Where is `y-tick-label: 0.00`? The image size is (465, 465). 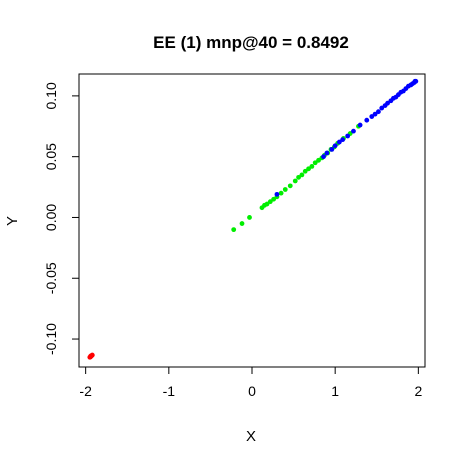 y-tick-label: 0.00 is located at coordinates (51, 217).